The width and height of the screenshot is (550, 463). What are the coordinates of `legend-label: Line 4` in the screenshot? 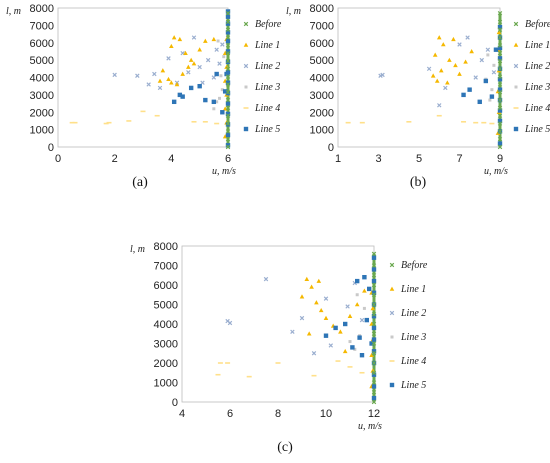 It's located at (413, 361).